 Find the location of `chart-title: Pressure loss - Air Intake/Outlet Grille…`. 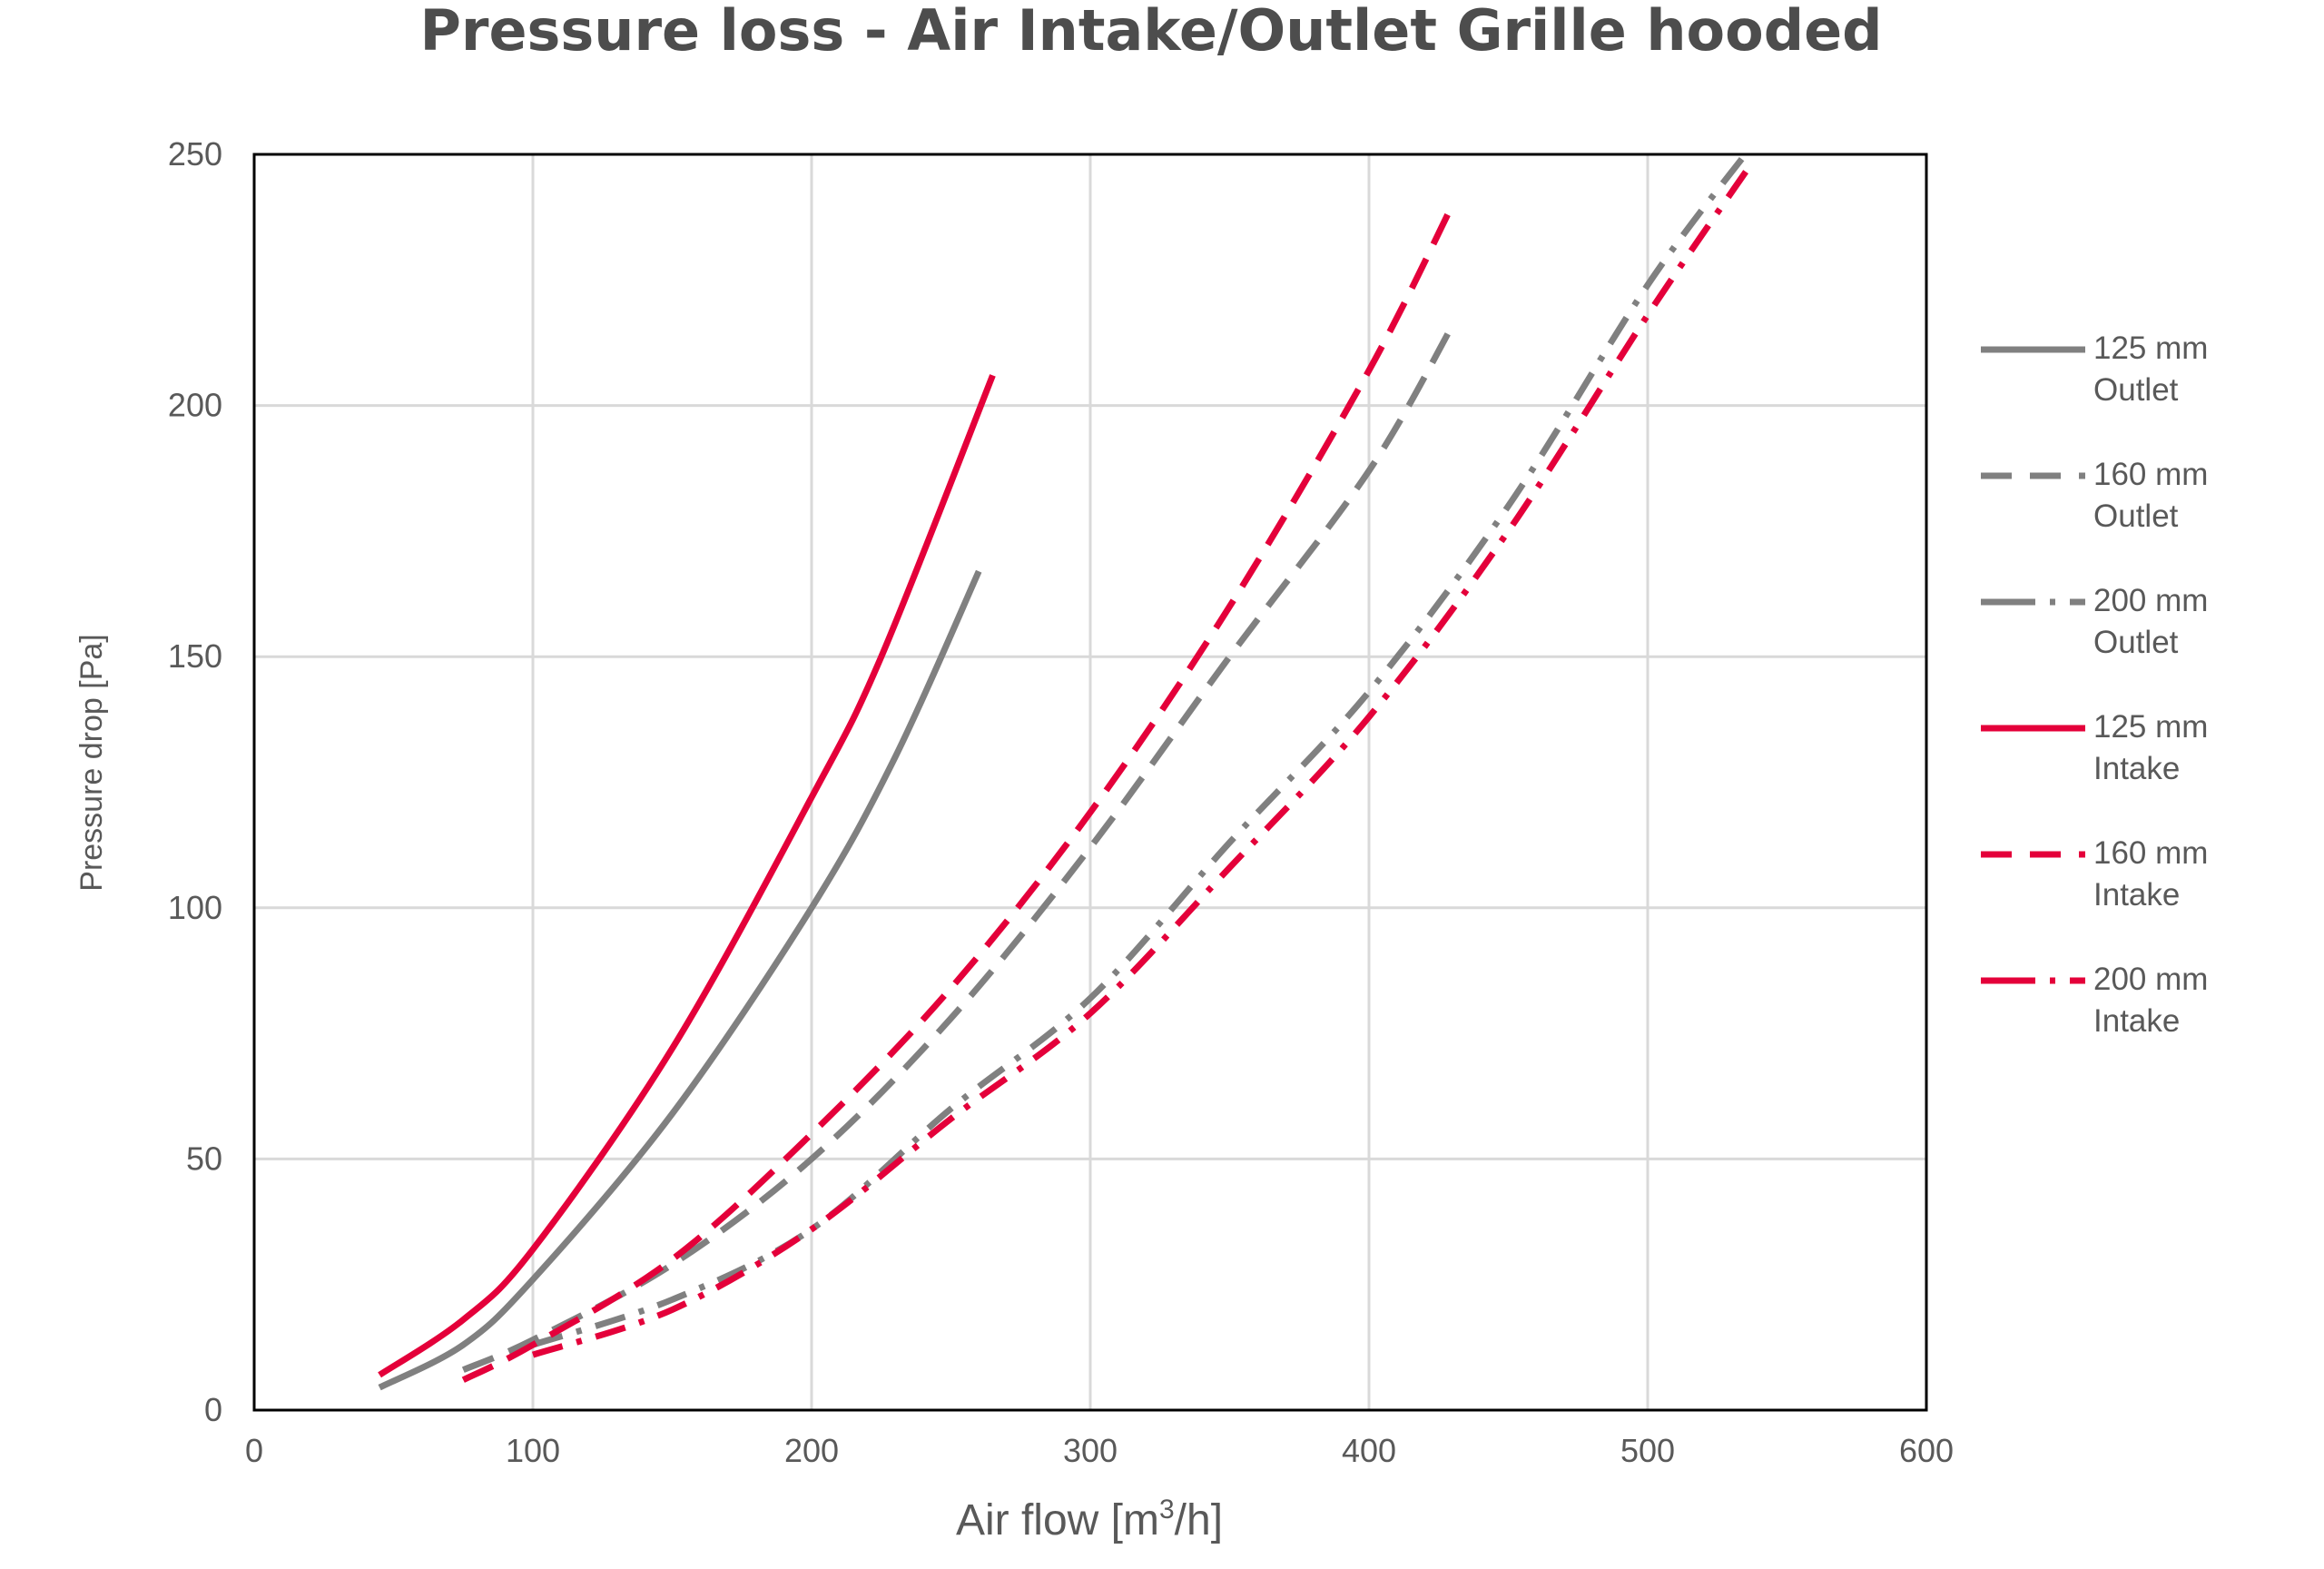

chart-title: Pressure loss - Air Intake/Outlet Grille… is located at coordinates (1150, 32).